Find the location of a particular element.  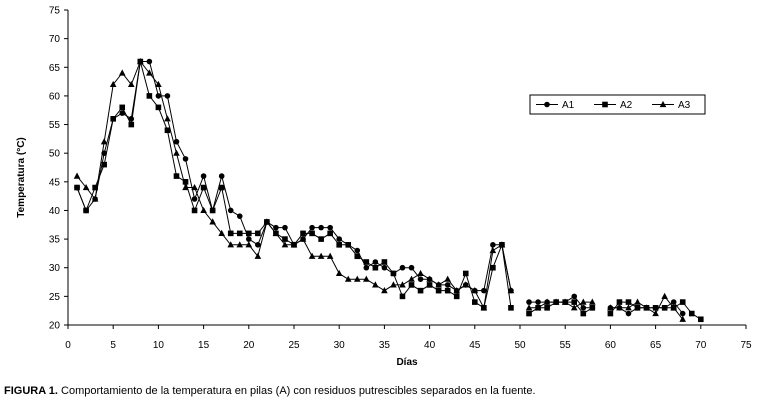

y-tick-label: 45 is located at coordinates (55, 182).